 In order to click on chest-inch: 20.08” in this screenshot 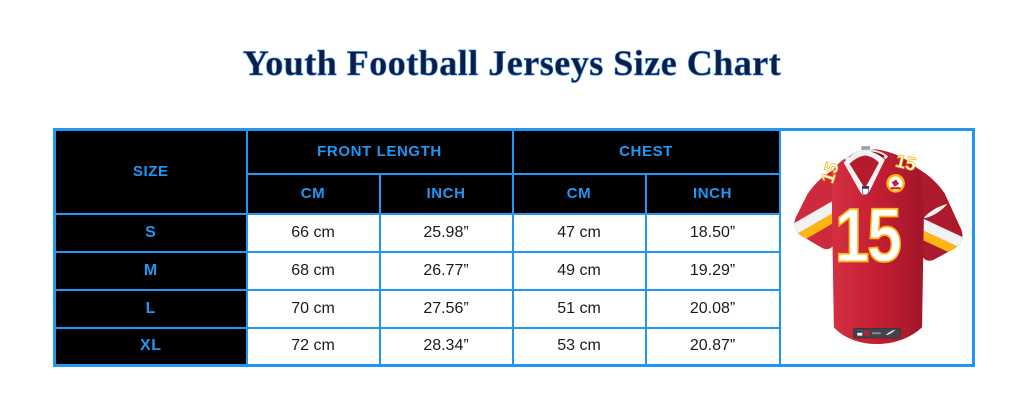, I will do `click(712, 308)`.